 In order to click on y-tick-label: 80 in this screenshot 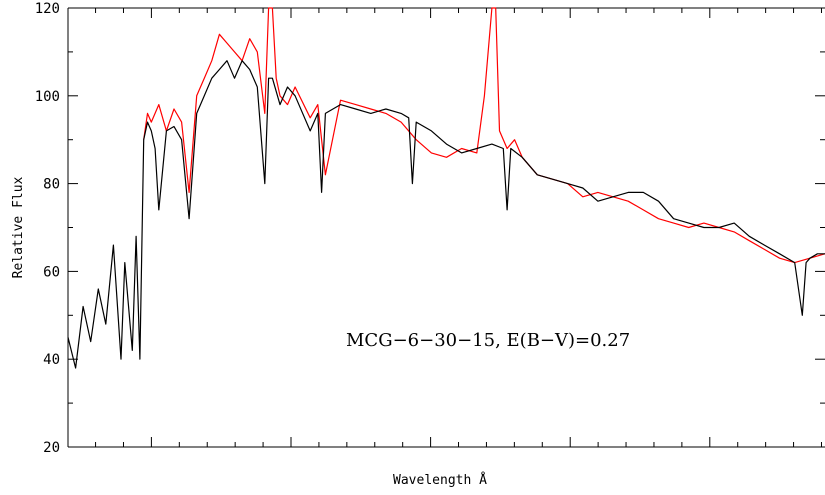, I will do `click(51, 185)`.